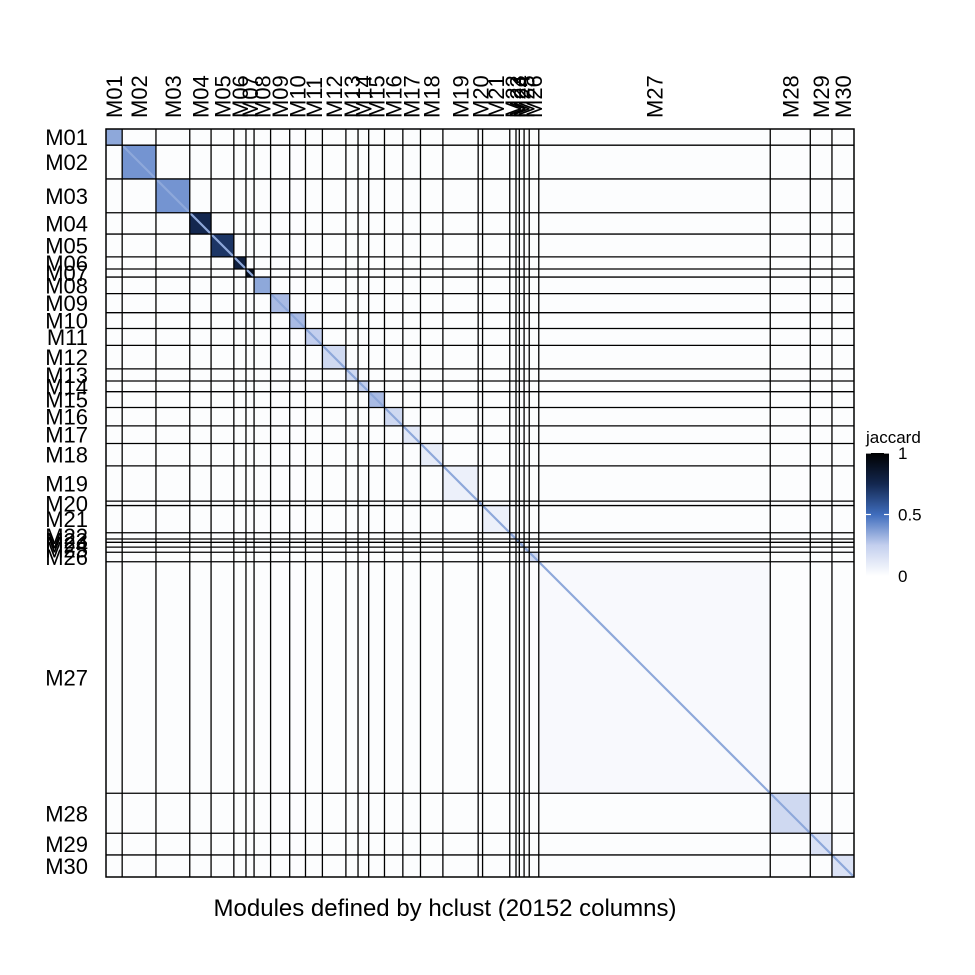  Describe the element at coordinates (496, 96) in the screenshot. I see `column-label-m21: M21` at that location.